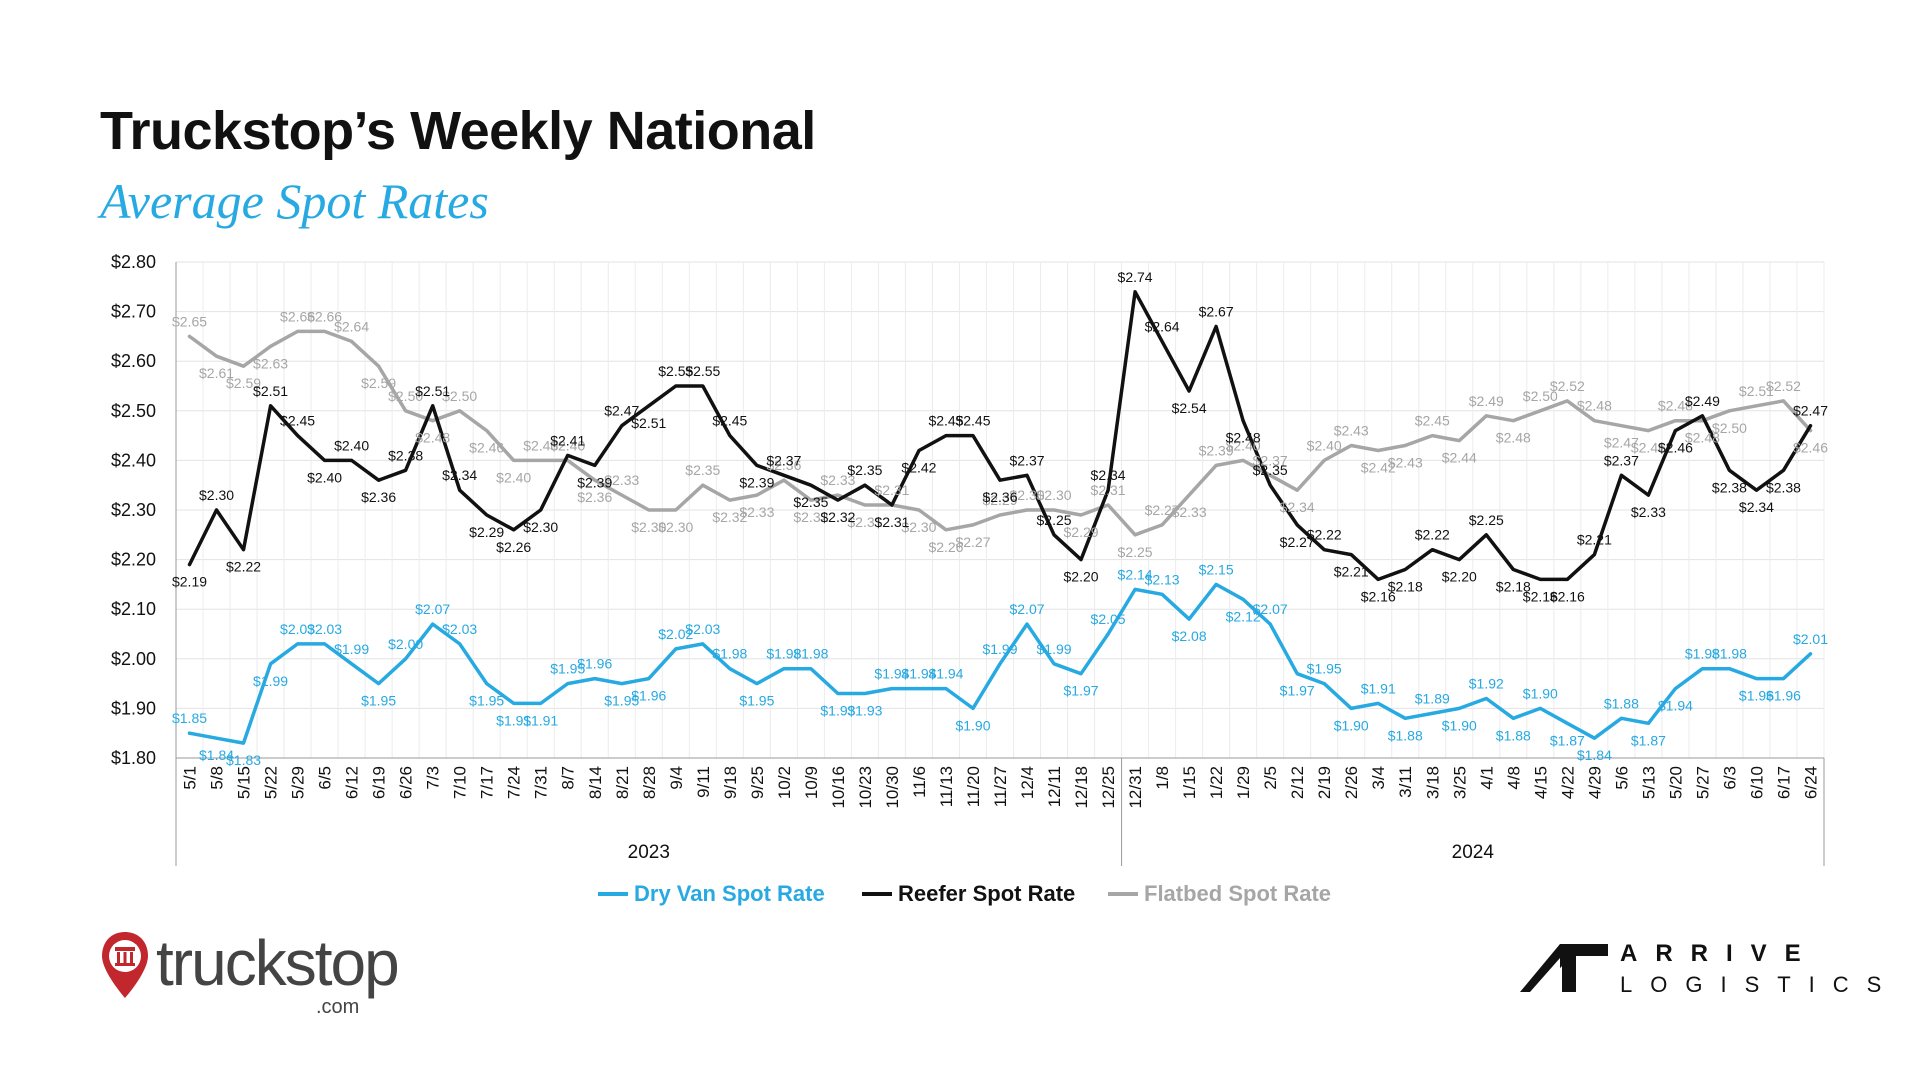 This screenshot has height=1080, width=1920. I want to click on data-label: $2.07, so click(1026, 609).